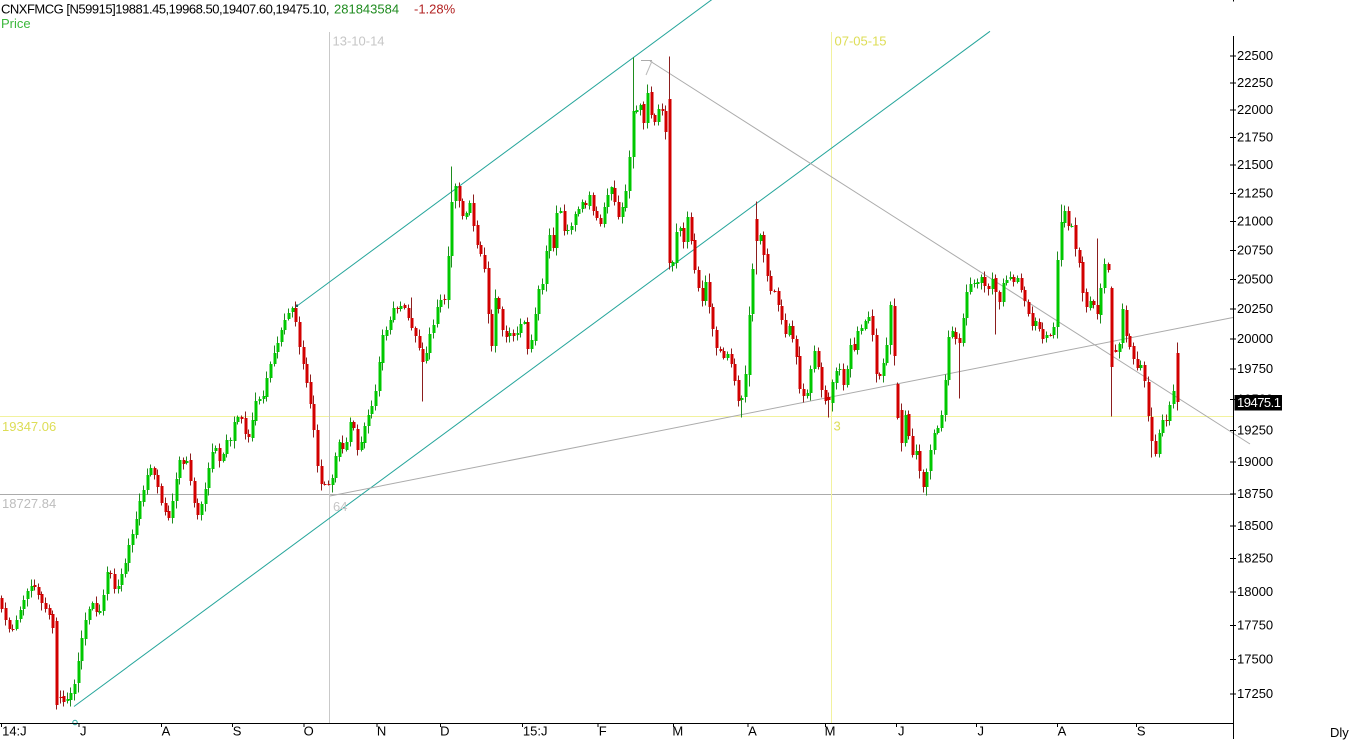  What do you see at coordinates (1255, 55) in the screenshot?
I see `svg-text: 22500` at bounding box center [1255, 55].